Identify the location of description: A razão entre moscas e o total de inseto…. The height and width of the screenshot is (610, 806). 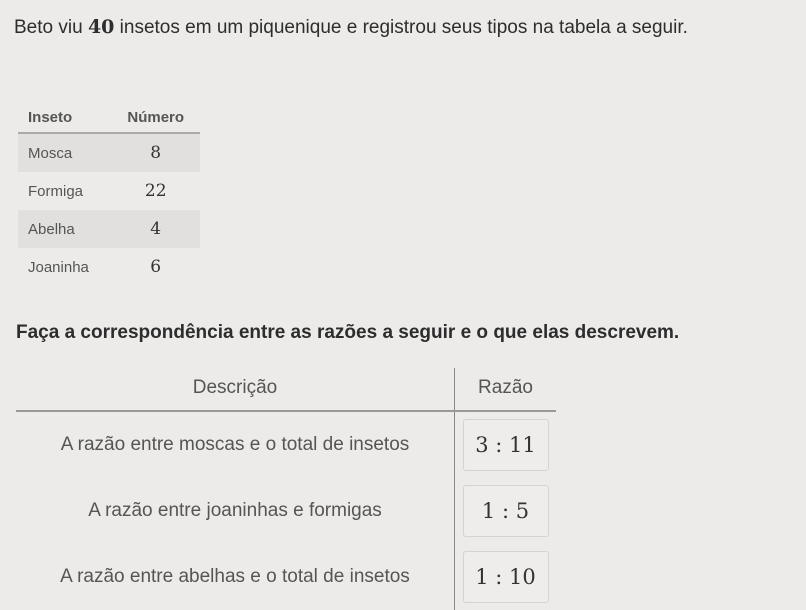
(235, 445).